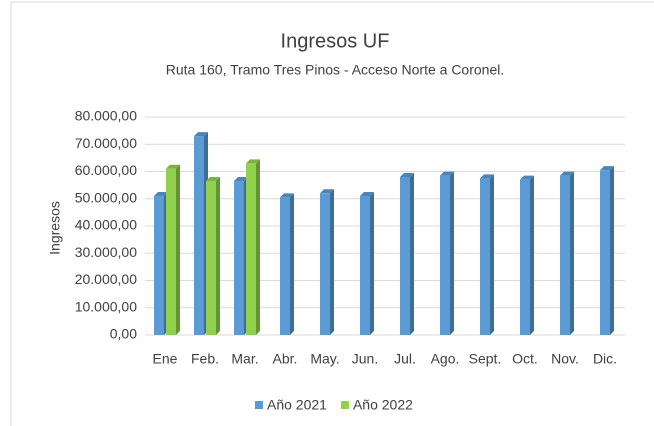  Describe the element at coordinates (565, 359) in the screenshot. I see `x-tick-label: Nov.` at that location.